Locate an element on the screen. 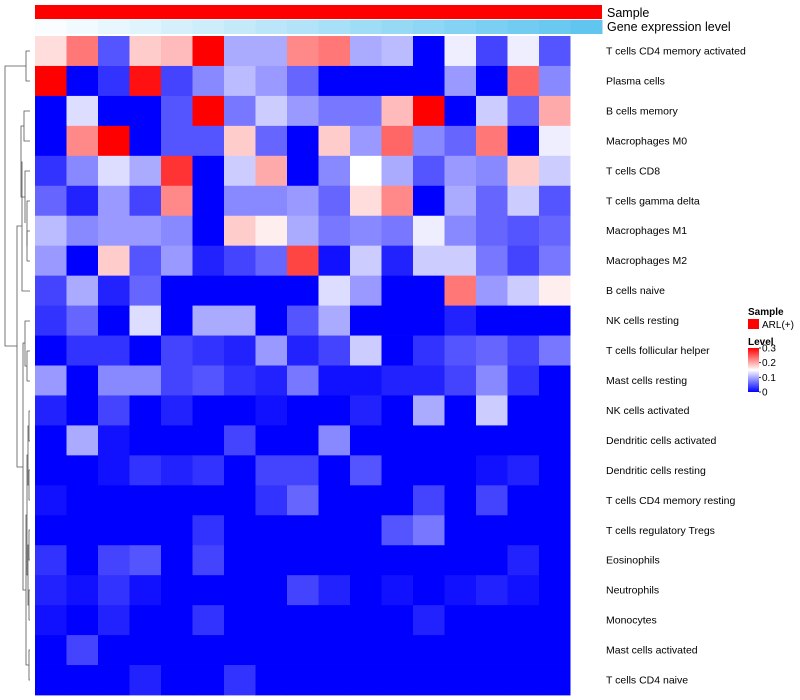 The image size is (800, 700). row-label: T cells CD8 is located at coordinates (633, 171).